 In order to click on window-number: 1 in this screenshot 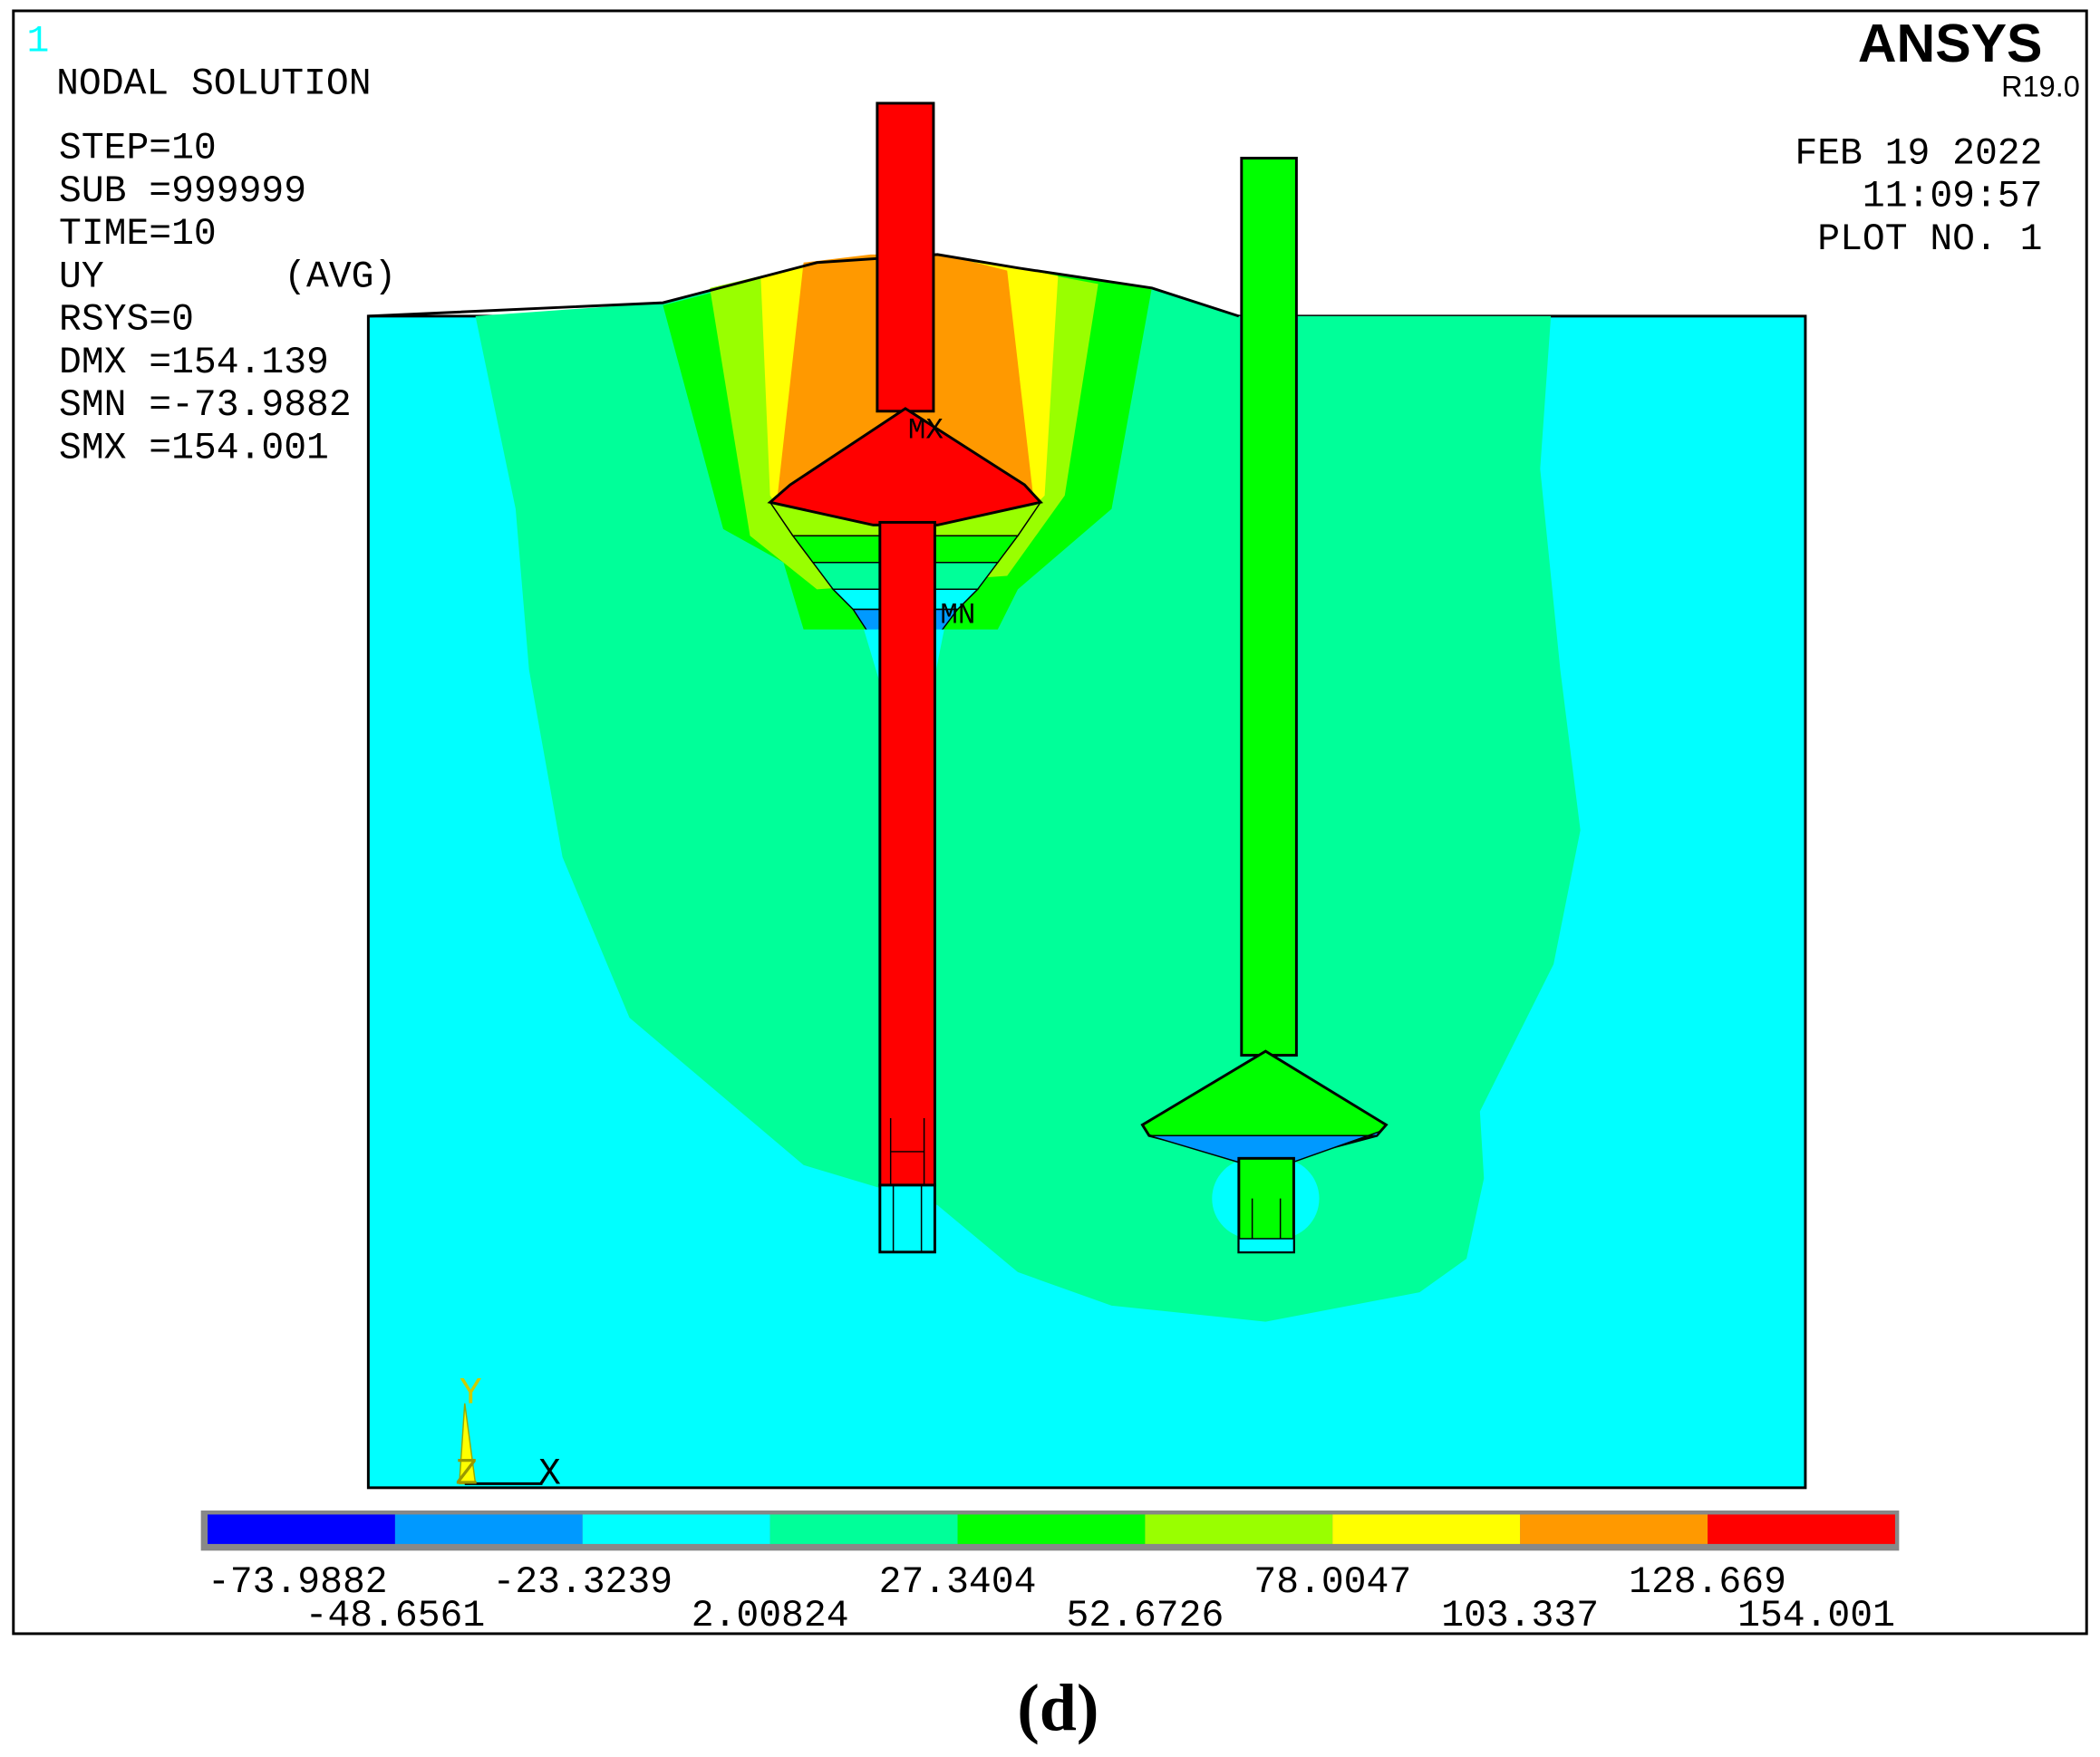, I will do `click(38, 42)`.